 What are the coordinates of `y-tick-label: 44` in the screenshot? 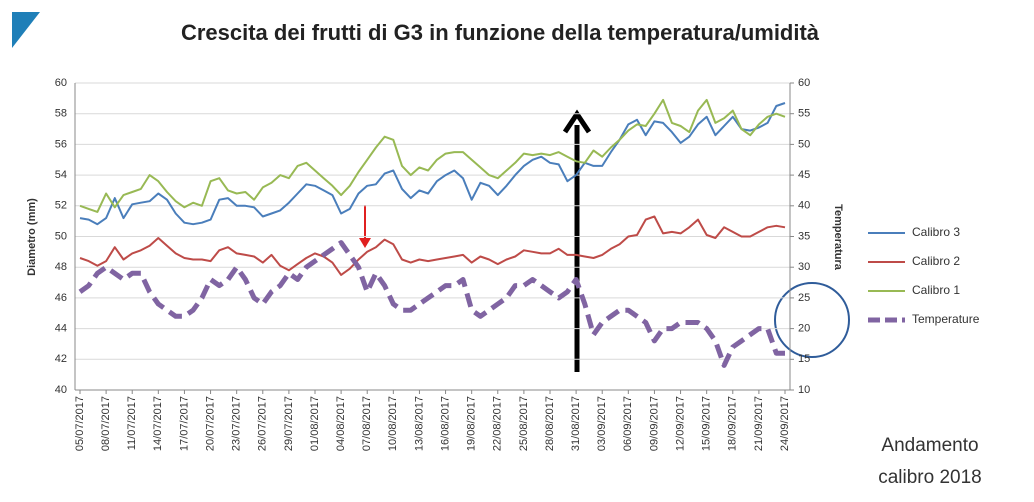 It's located at (61, 329).